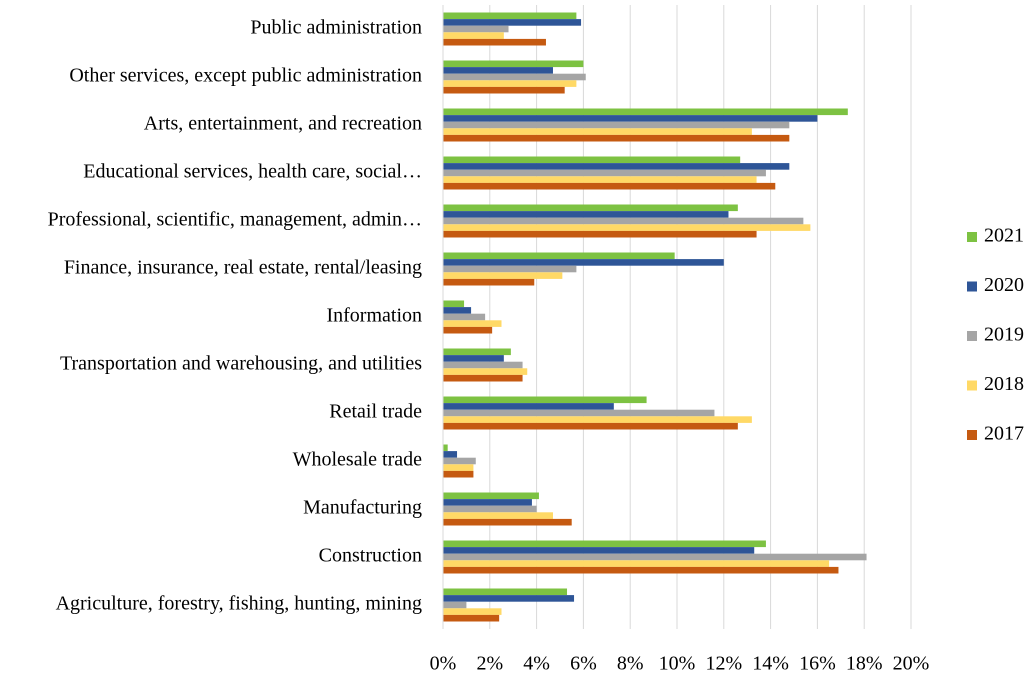  Describe the element at coordinates (770, 664) in the screenshot. I see `x-tick-label: 14%` at that location.